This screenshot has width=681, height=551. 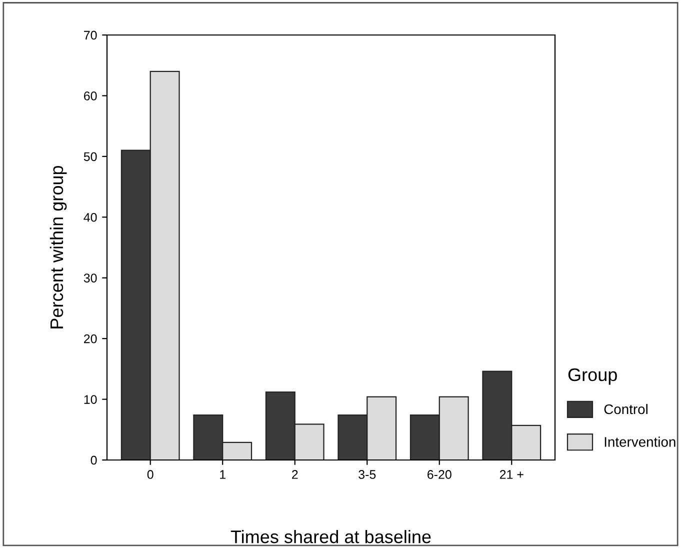 What do you see at coordinates (90, 217) in the screenshot?
I see `y-tick-label: 40` at bounding box center [90, 217].